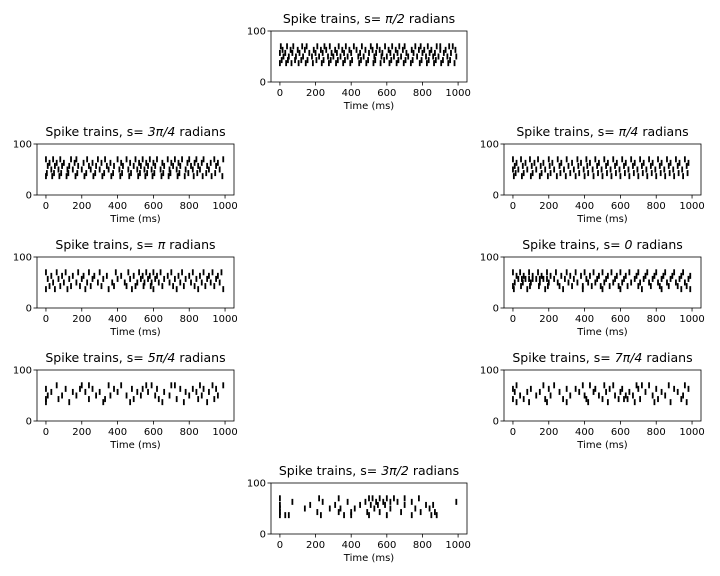 The height and width of the screenshot is (576, 720). I want to click on panel-title: Spike trains, s= 3π/4 radians, so click(135, 131).